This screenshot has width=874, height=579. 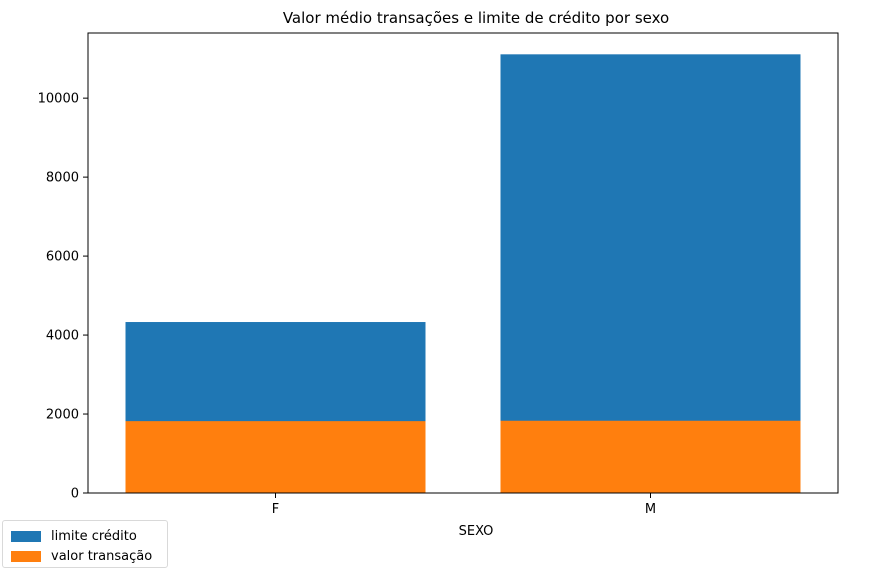 What do you see at coordinates (650, 456) in the screenshot?
I see `bar-valor-transacao-M` at bounding box center [650, 456].